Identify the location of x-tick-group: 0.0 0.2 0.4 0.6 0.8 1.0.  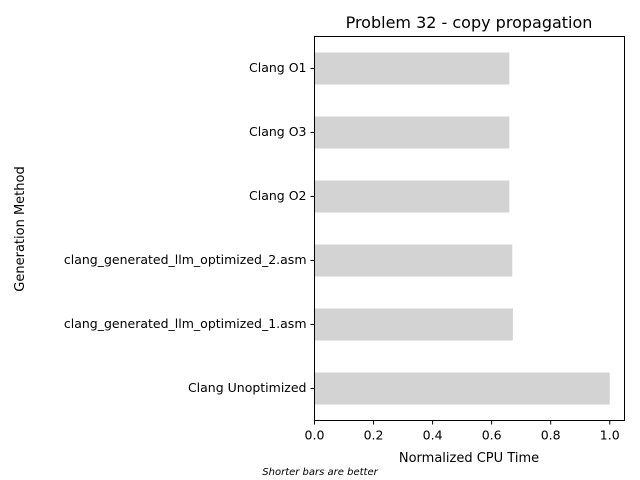
(462, 431).